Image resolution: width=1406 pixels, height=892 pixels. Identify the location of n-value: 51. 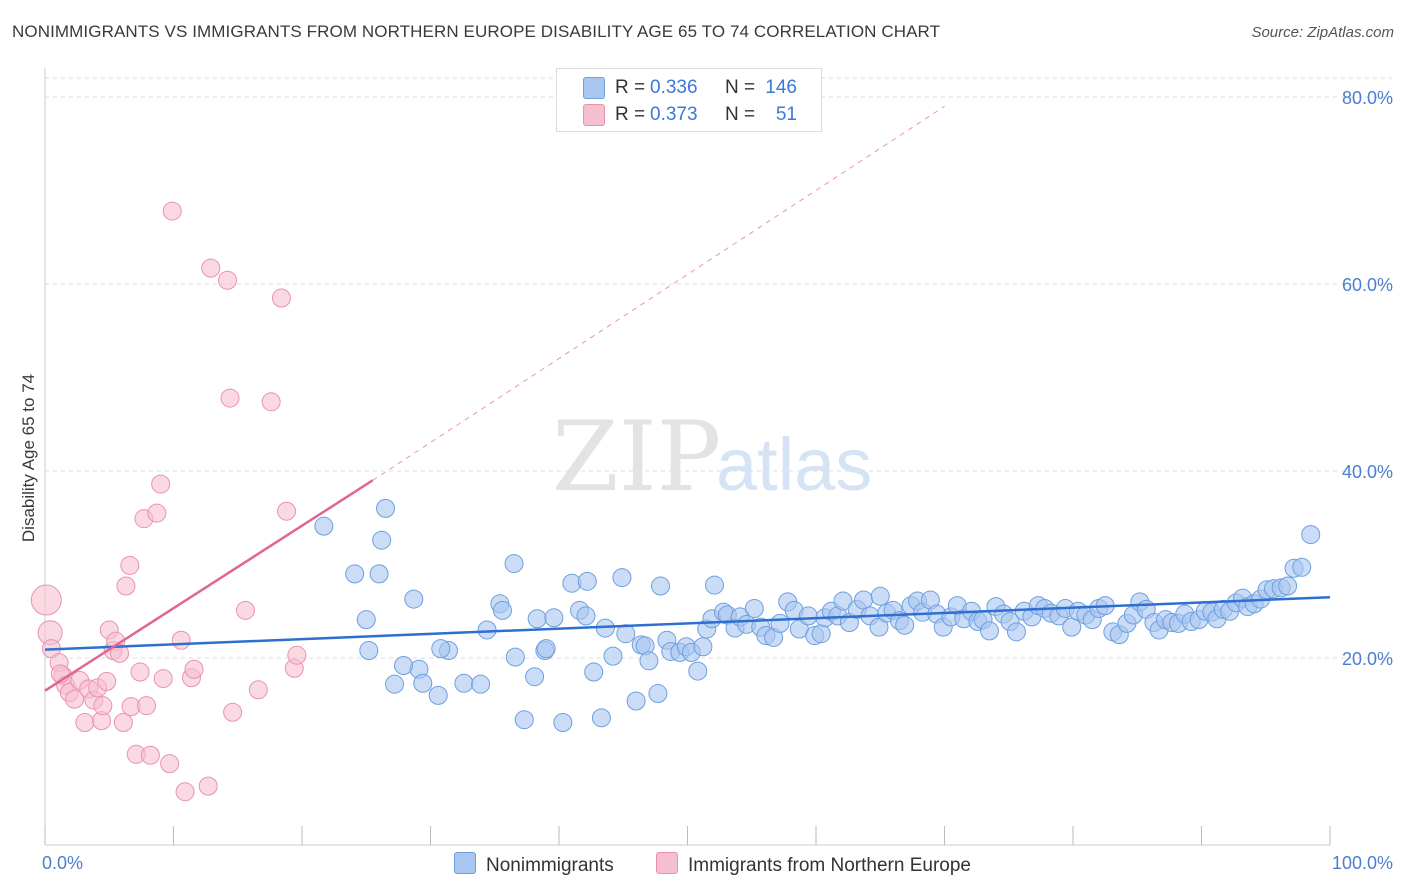
(786, 114).